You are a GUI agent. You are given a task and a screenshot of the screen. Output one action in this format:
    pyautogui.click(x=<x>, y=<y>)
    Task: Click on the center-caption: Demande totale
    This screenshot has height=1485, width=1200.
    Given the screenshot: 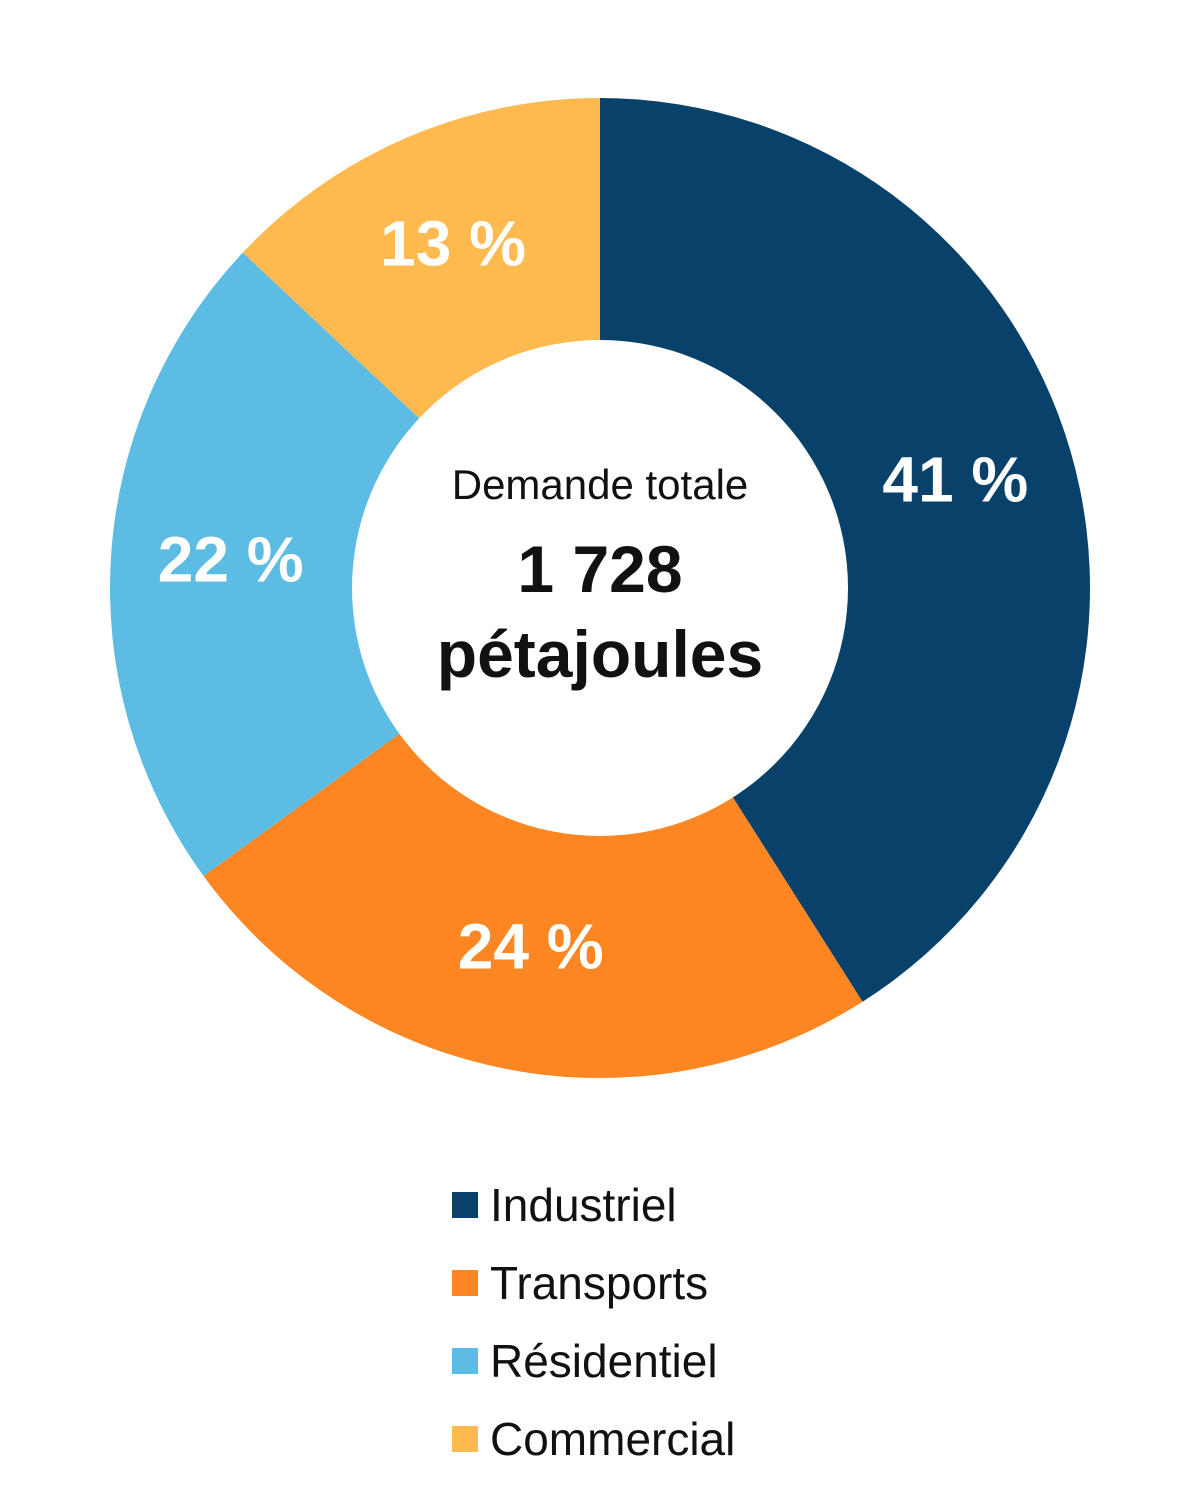 What is the action you would take?
    pyautogui.click(x=600, y=484)
    